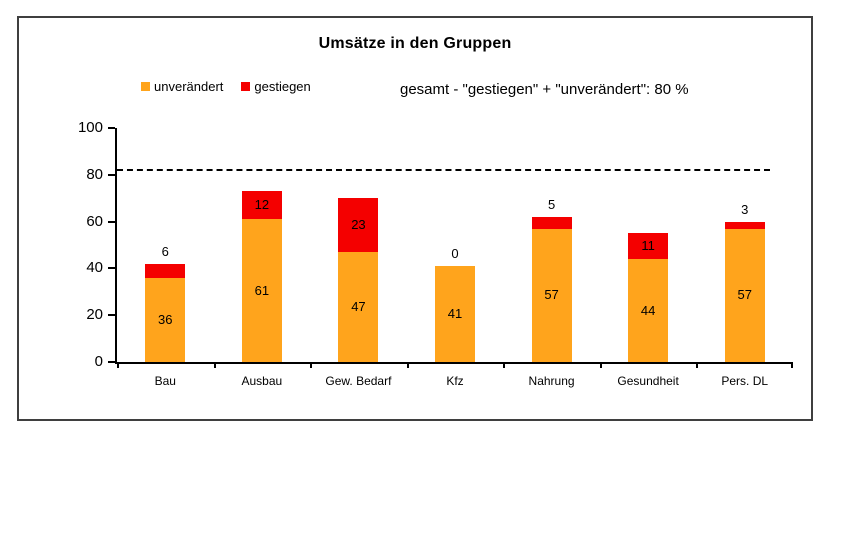 Image resolution: width=841 pixels, height=533 pixels. I want to click on bar-value-label-unveraendert: 44, so click(648, 310).